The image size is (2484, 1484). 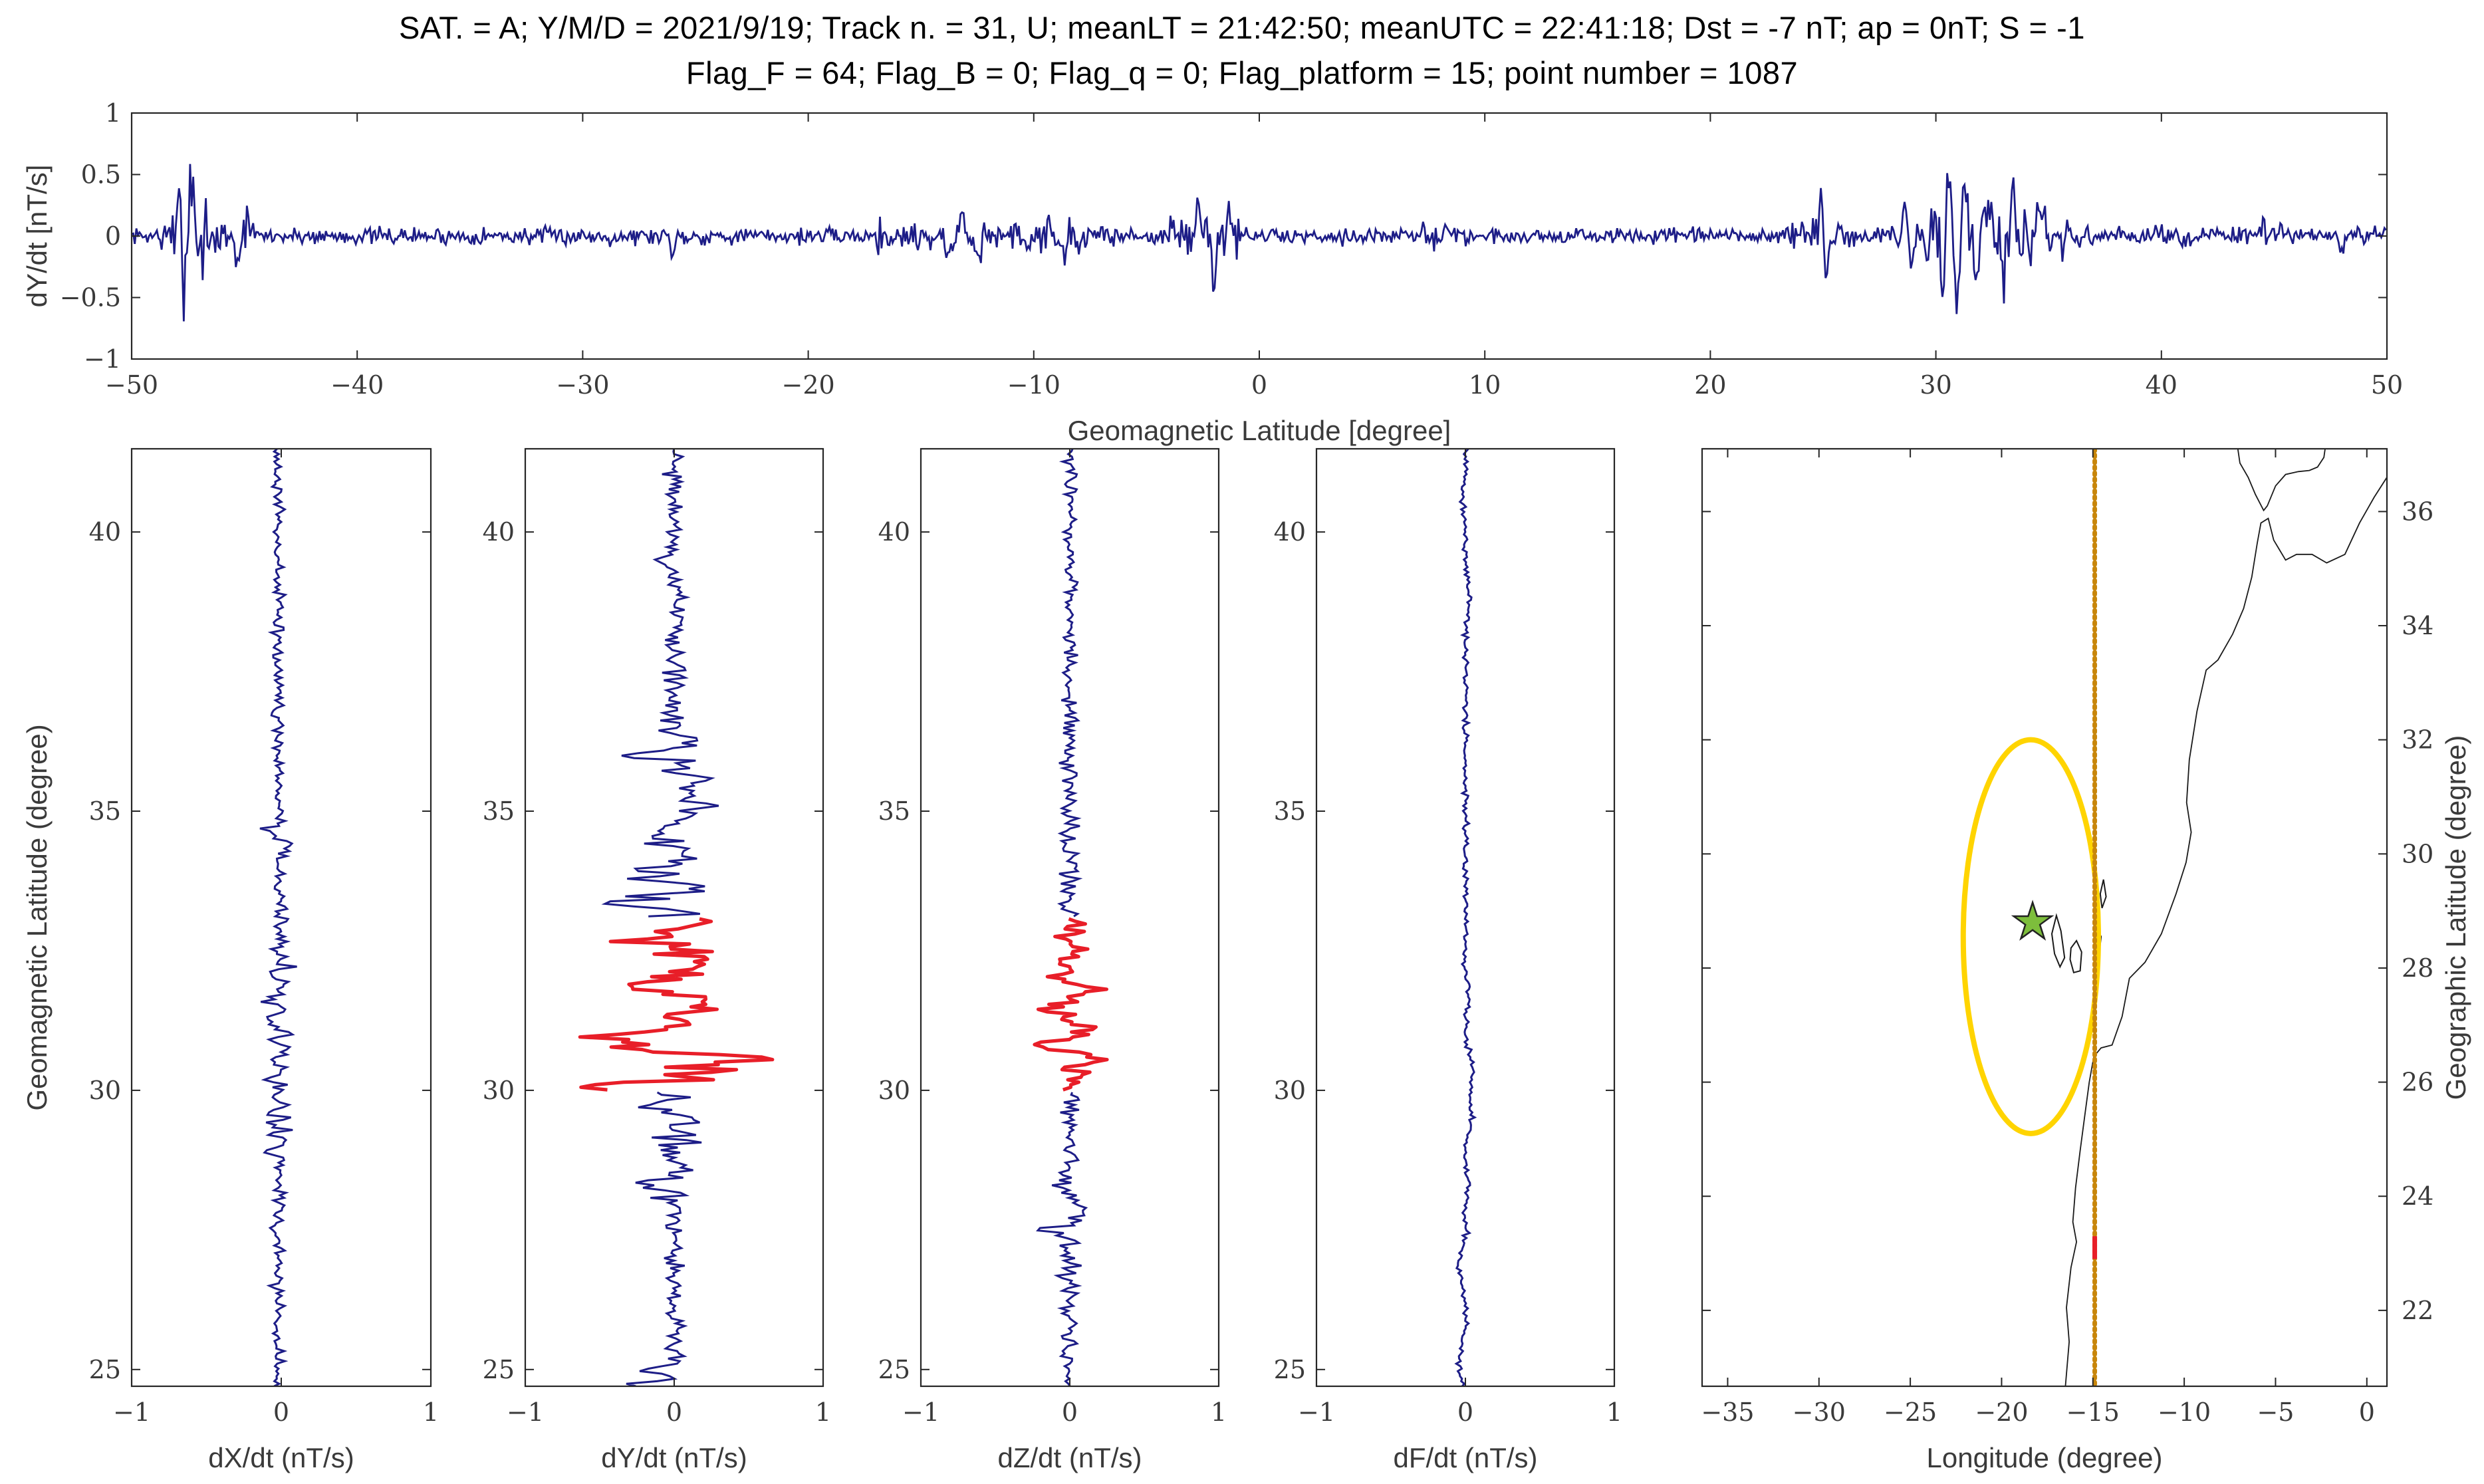 I want to click on map-panel-ytick: 22, so click(x=2417, y=1310).